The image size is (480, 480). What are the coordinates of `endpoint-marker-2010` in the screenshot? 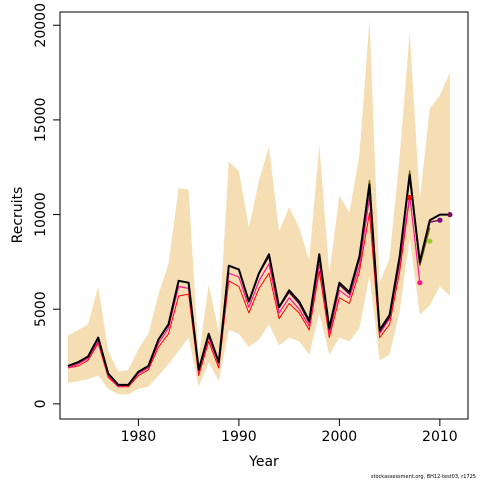 It's located at (440, 220).